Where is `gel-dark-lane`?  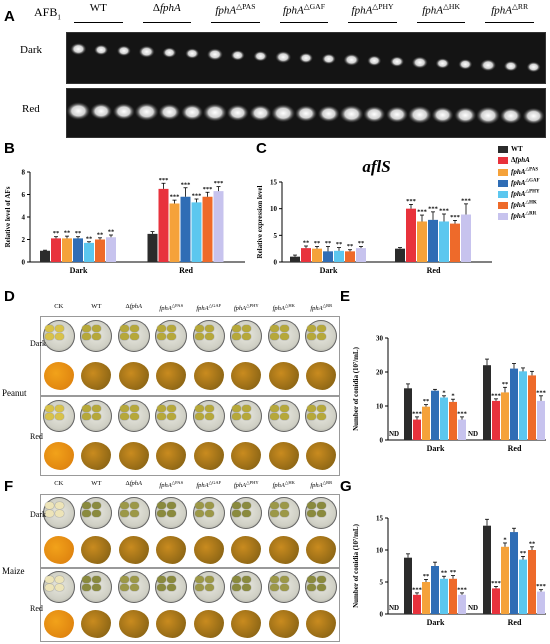 gel-dark-lane is located at coordinates (306, 58).